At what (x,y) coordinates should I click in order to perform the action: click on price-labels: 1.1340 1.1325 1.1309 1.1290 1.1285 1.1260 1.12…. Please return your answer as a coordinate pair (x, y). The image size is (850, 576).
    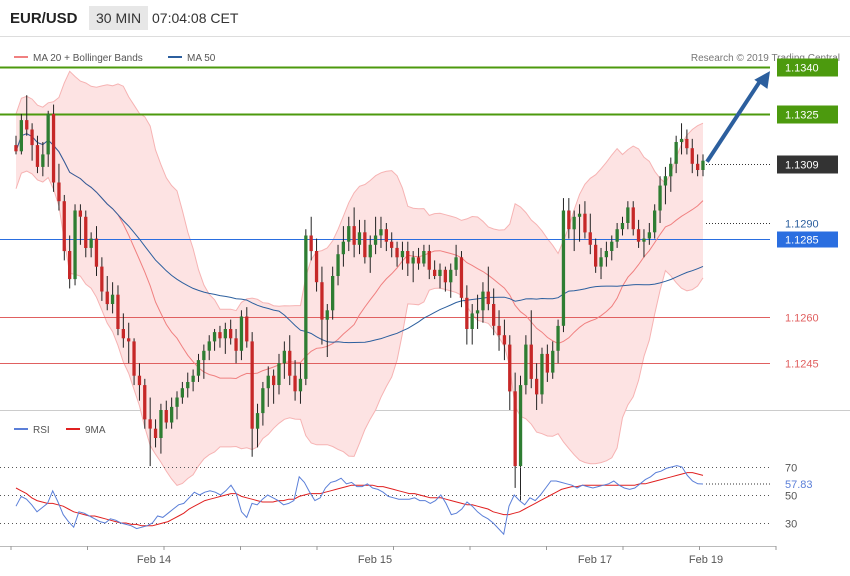
    Looking at the image, I should click on (807, 214).